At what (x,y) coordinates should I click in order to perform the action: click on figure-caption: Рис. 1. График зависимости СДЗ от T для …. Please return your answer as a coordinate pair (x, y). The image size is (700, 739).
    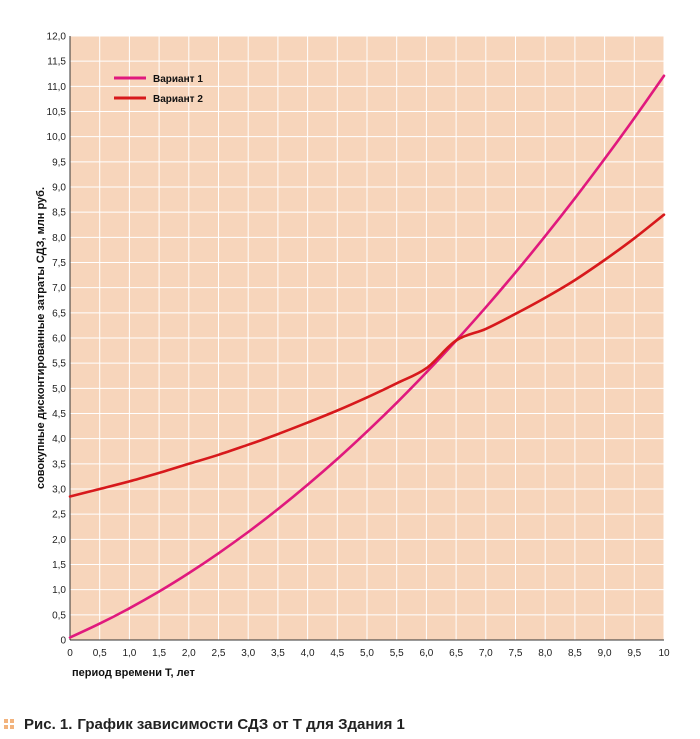
    Looking at the image, I should click on (204, 724).